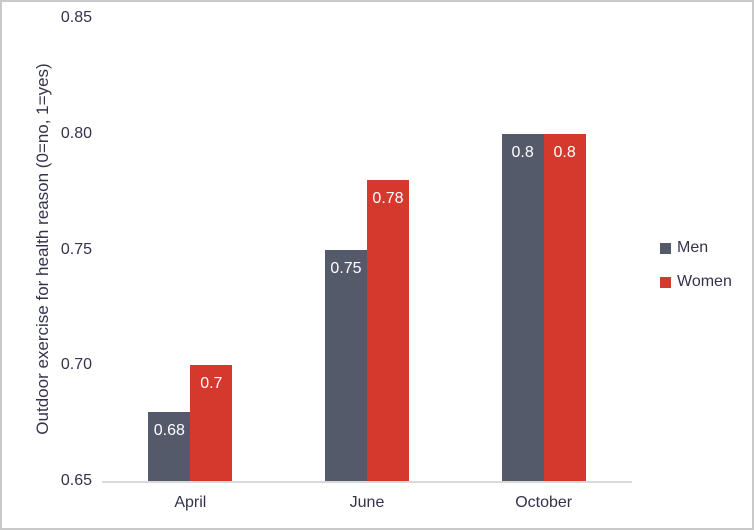 The height and width of the screenshot is (530, 754). What do you see at coordinates (544, 502) in the screenshot?
I see `x-category-label: October` at bounding box center [544, 502].